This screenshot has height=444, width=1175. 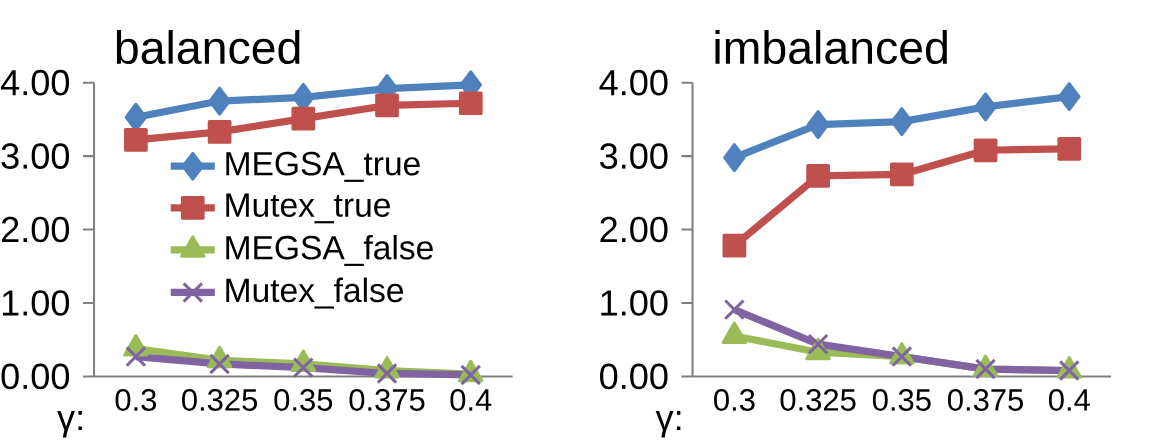 What do you see at coordinates (314, 293) in the screenshot?
I see `legend-label: Mutex_false` at bounding box center [314, 293].